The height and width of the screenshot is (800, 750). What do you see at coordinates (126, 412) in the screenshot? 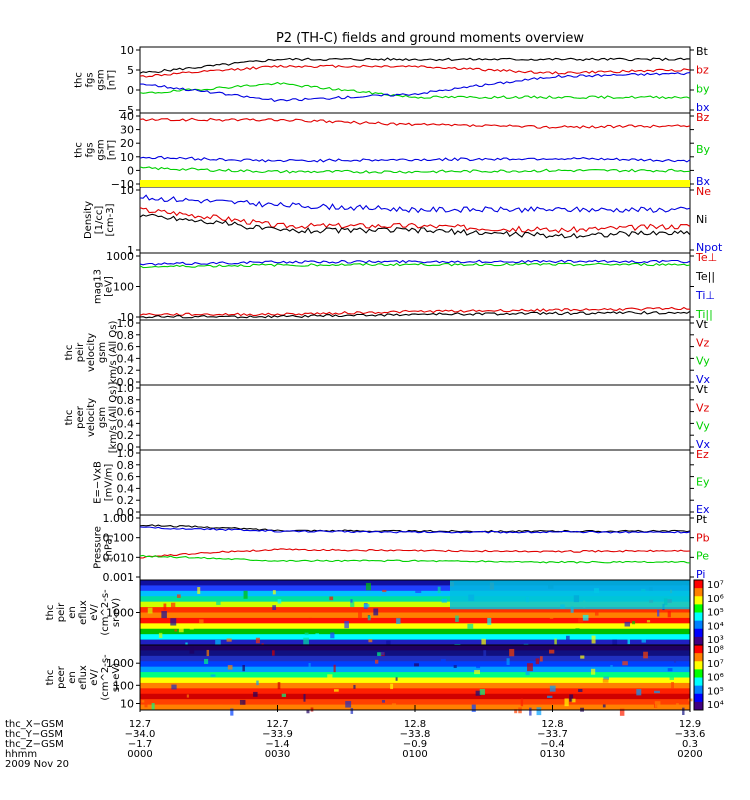
I see `y-tick-label: 0.6` at bounding box center [126, 412].